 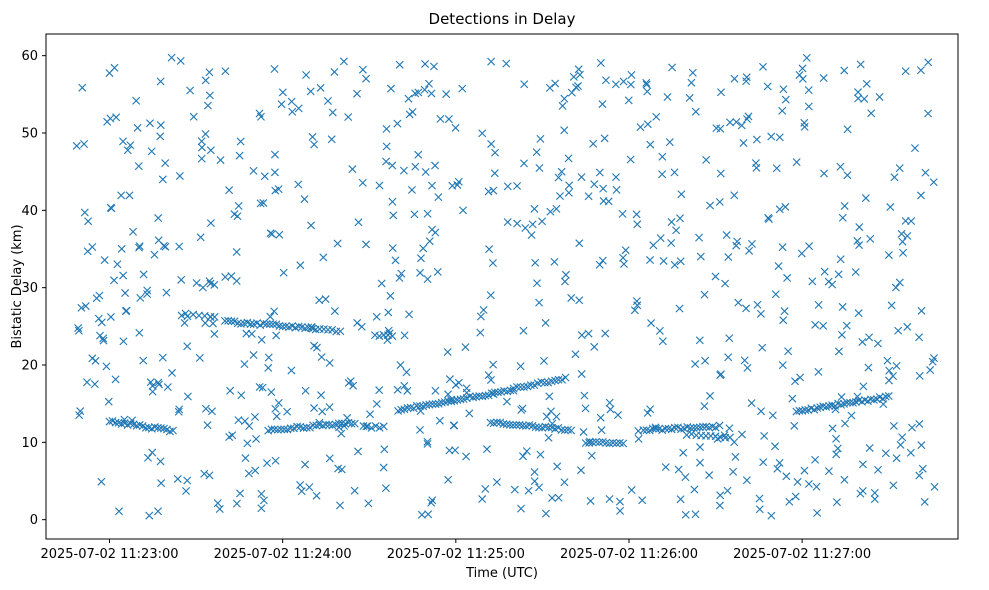 What do you see at coordinates (29, 211) in the screenshot?
I see `y-tick-label: 40` at bounding box center [29, 211].